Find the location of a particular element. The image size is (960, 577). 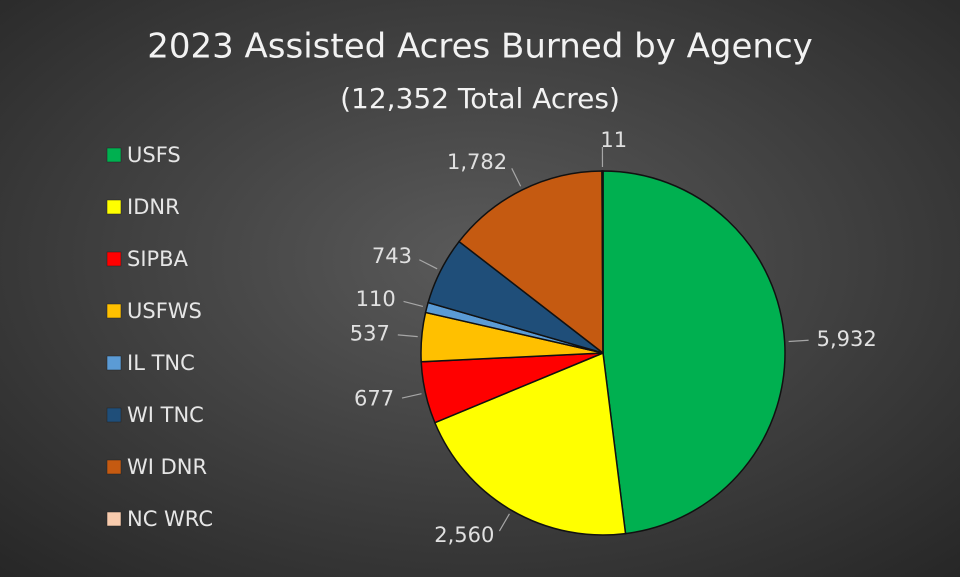

data-label: 11 is located at coordinates (613, 140).